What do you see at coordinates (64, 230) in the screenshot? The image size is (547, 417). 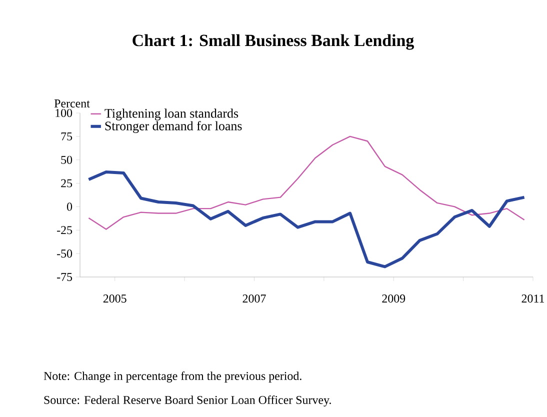 I see `y-tick-label: -25` at bounding box center [64, 230].